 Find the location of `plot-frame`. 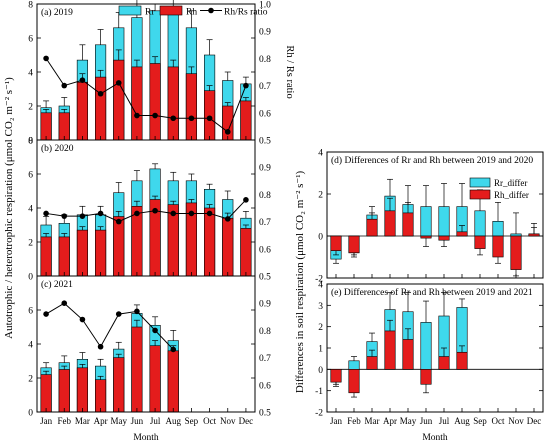

plot-frame is located at coordinates (146, 344).